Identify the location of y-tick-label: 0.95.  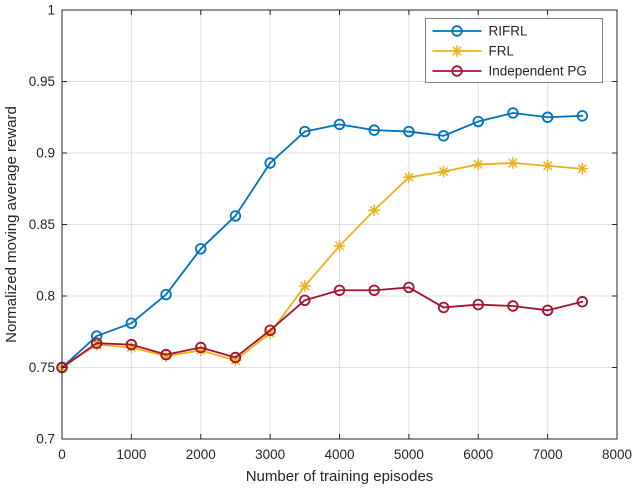
(42, 81).